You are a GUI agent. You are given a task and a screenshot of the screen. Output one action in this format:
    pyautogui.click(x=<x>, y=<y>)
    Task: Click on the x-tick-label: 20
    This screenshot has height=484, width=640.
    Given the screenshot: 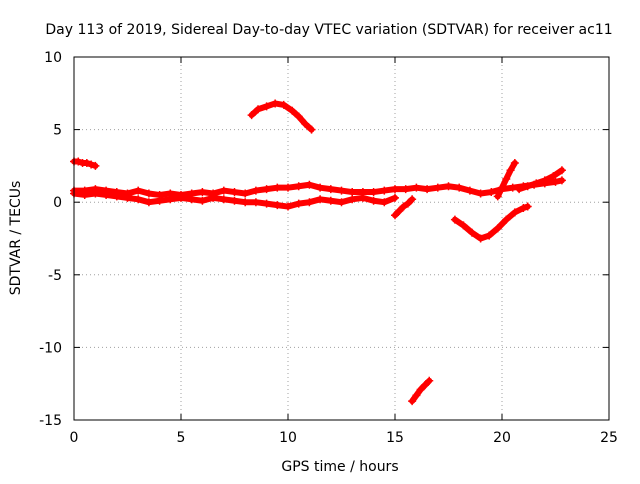 What is the action you would take?
    pyautogui.click(x=502, y=438)
    